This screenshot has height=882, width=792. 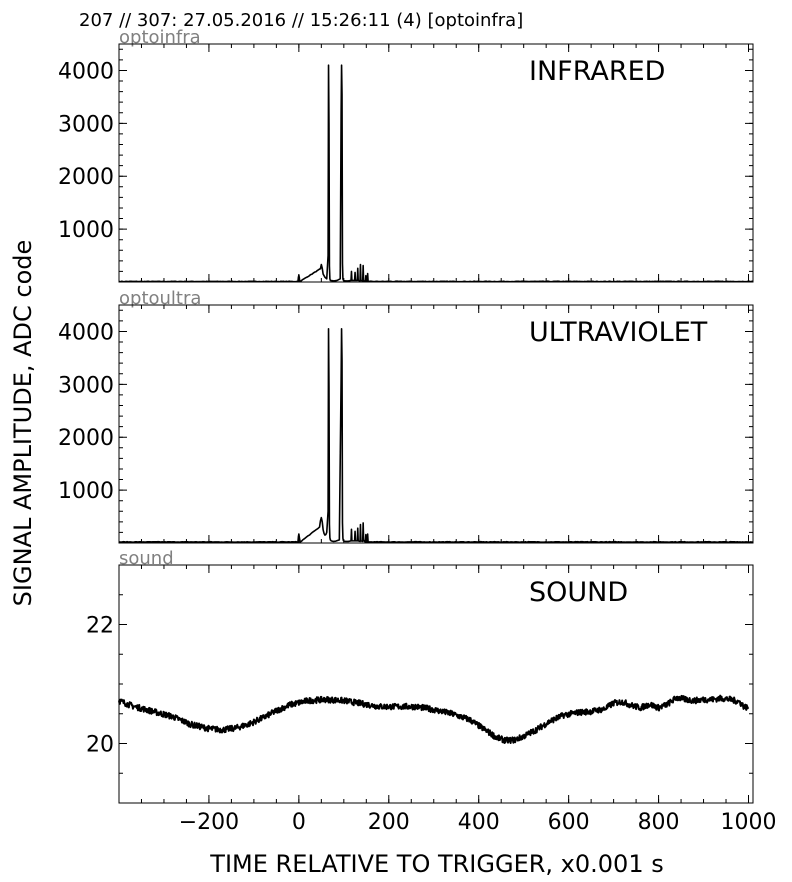 I want to click on ultraviolet-ytick-label-3000: 3000, so click(x=86, y=385).